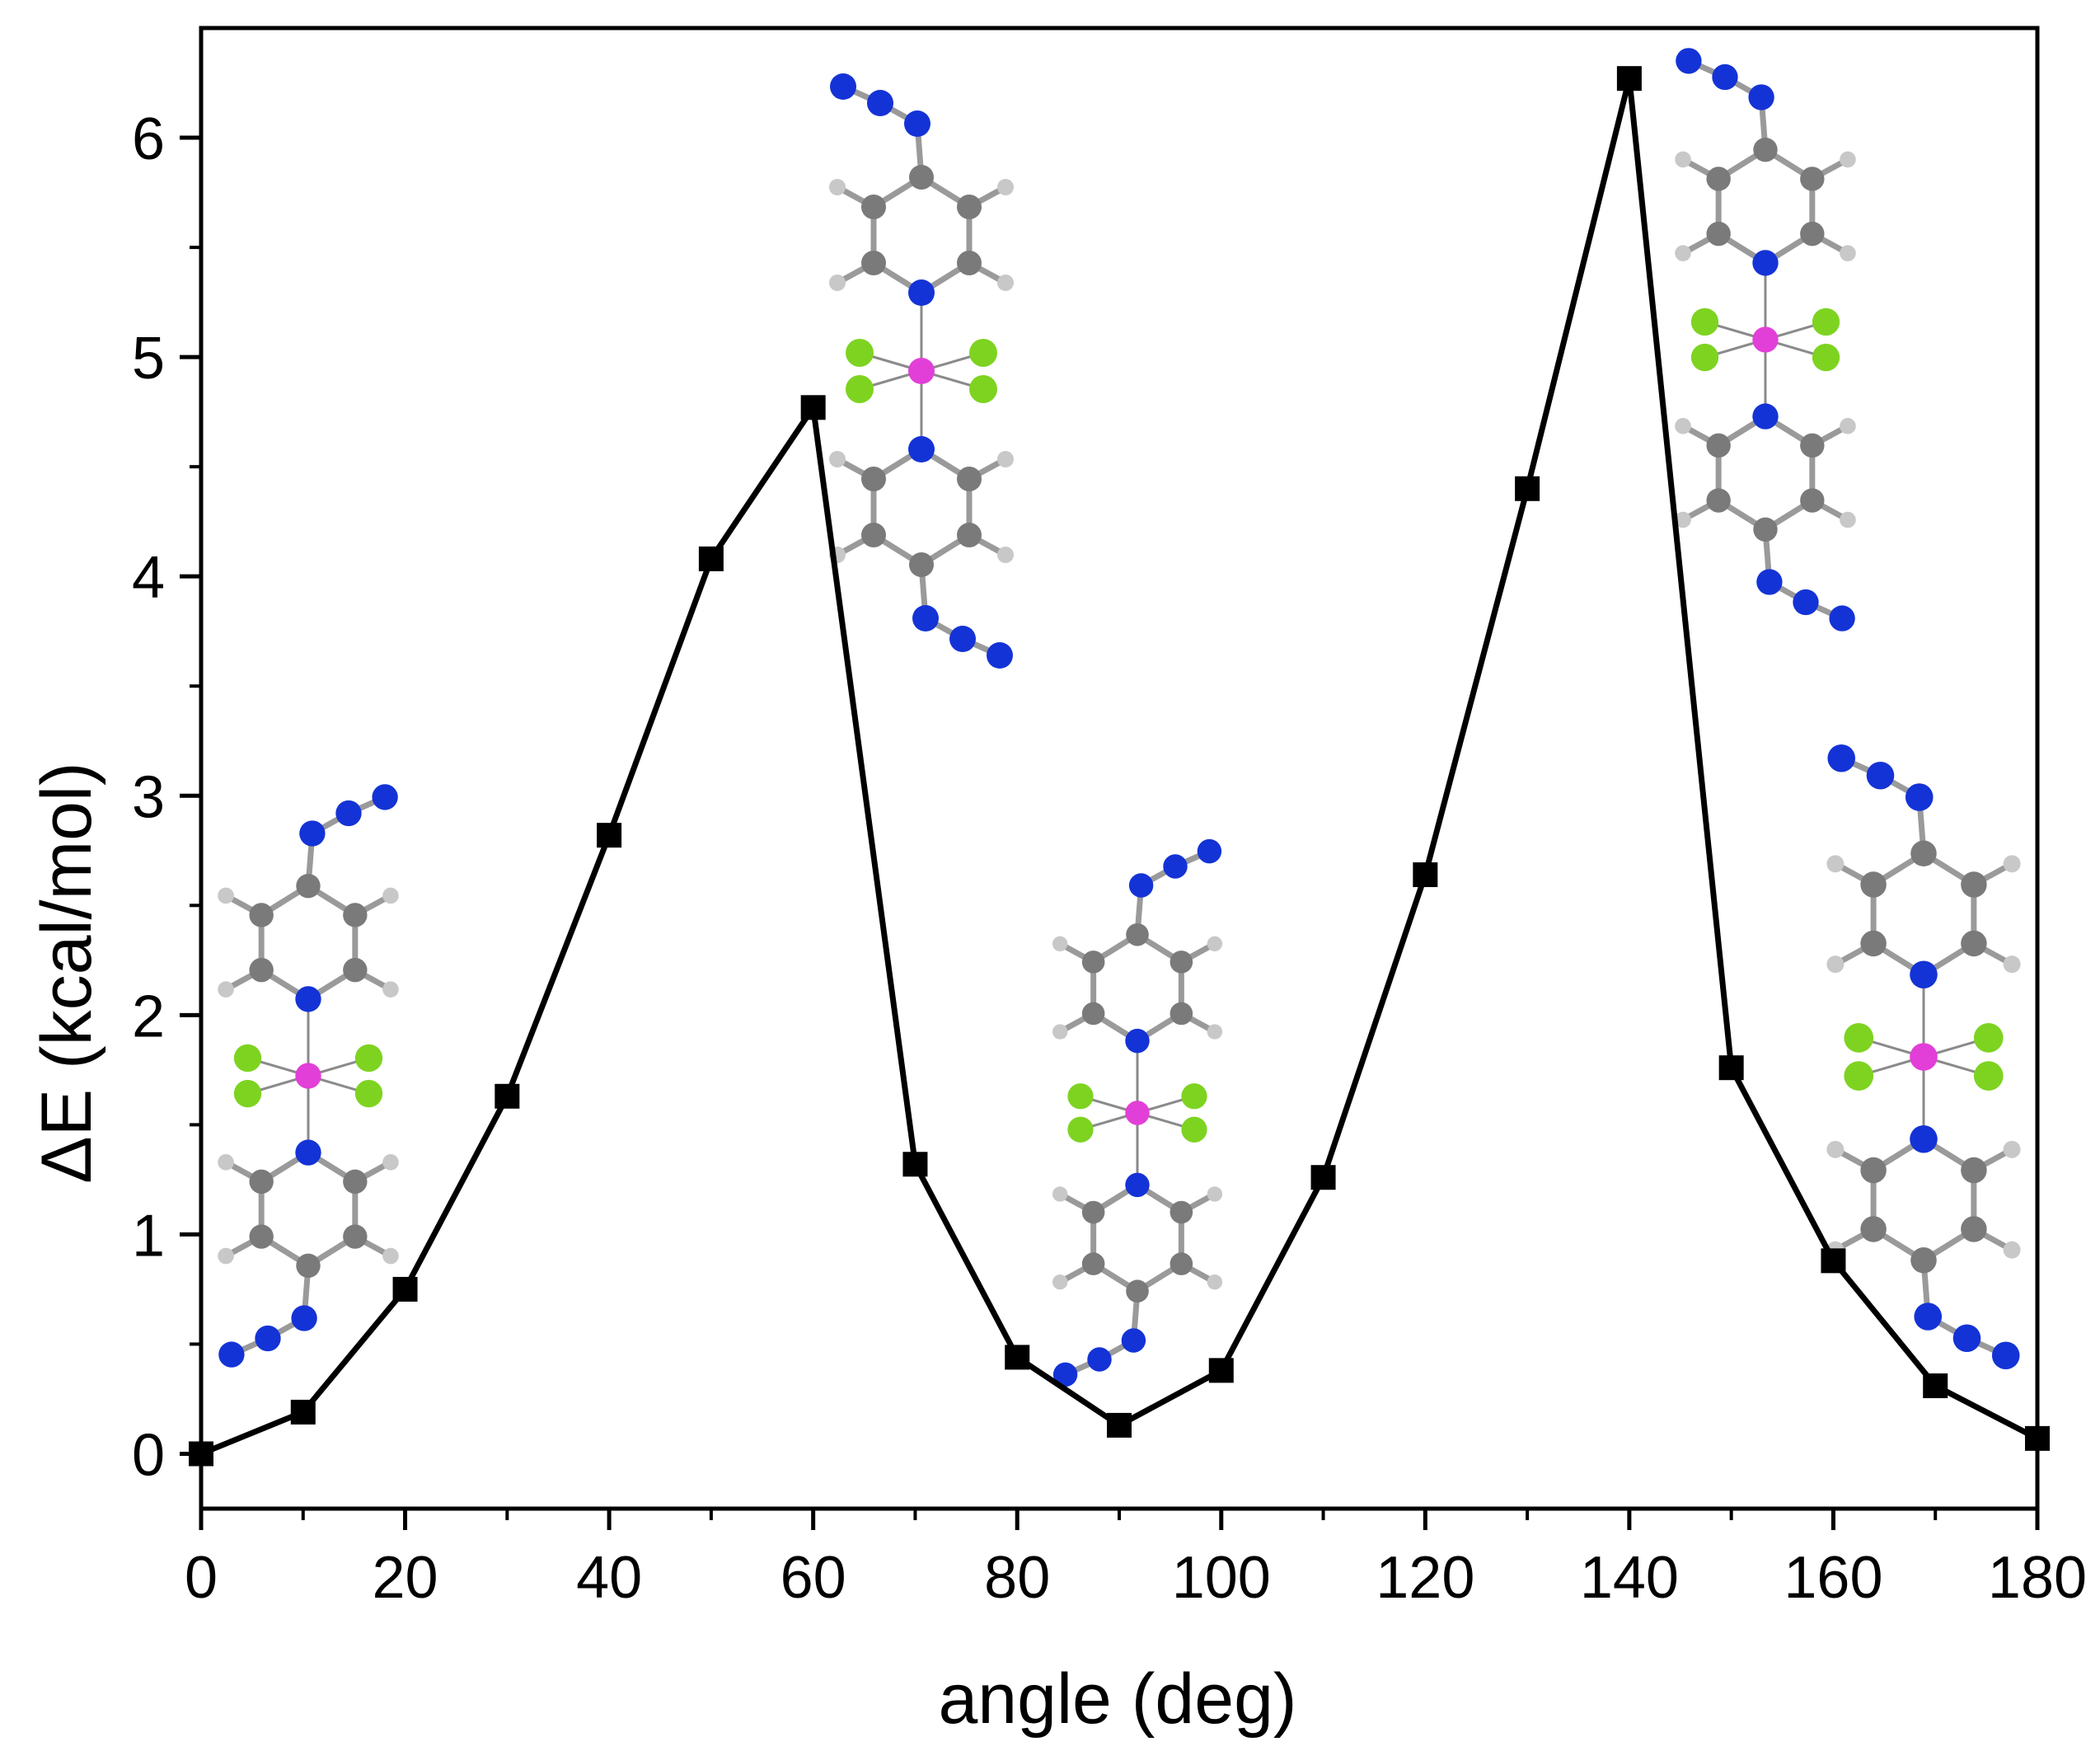 This screenshot has width=2100, height=1751. What do you see at coordinates (201, 1578) in the screenshot?
I see `x-tick-label: 0` at bounding box center [201, 1578].